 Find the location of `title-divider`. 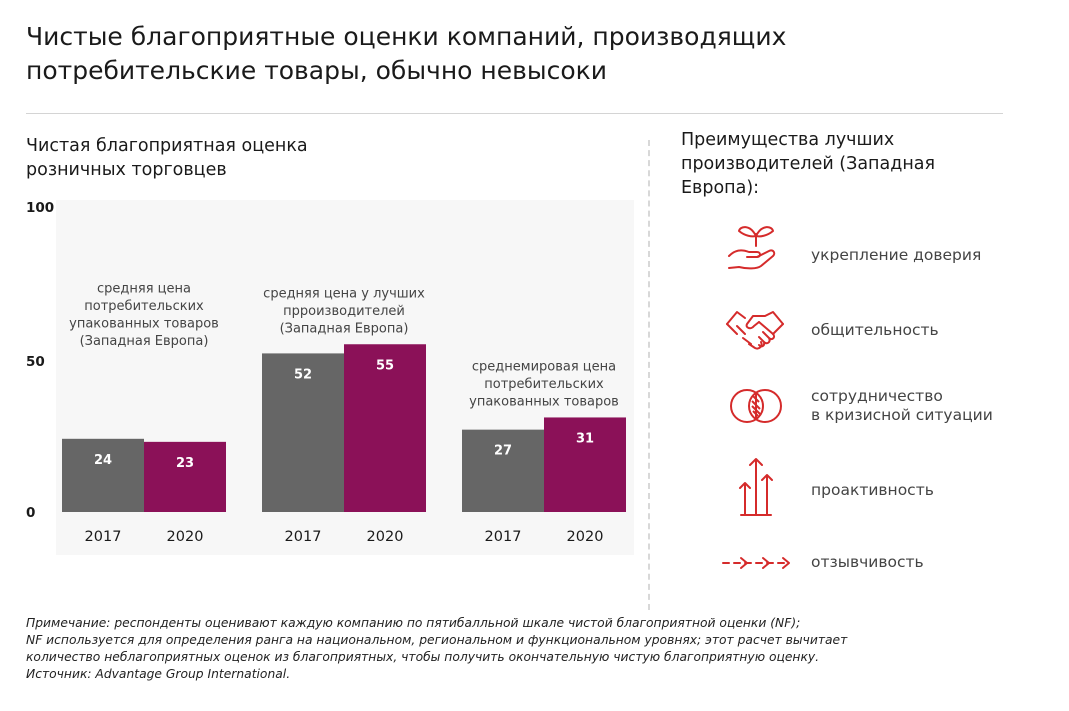

title-divider is located at coordinates (514, 113).